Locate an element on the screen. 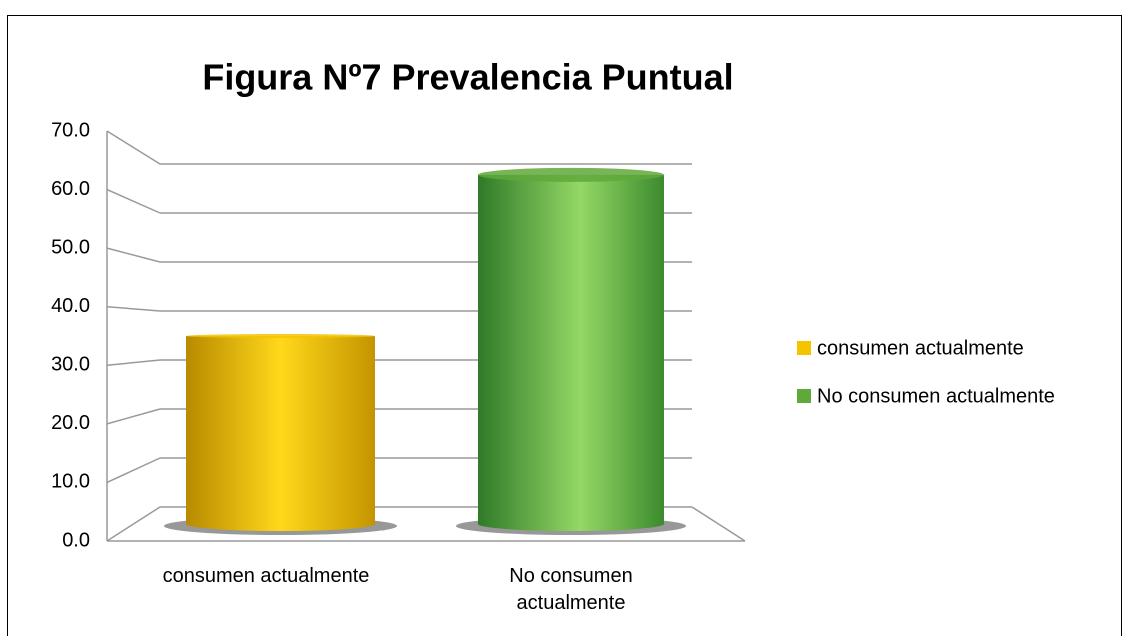 The height and width of the screenshot is (636, 1123). y-tick-label: 60.0 is located at coordinates (70, 189).